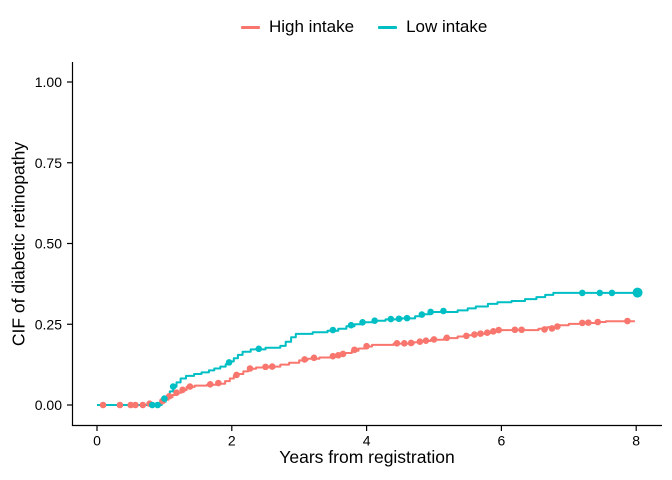 The width and height of the screenshot is (672, 480). What do you see at coordinates (636, 441) in the screenshot?
I see `x-tick-label: 8` at bounding box center [636, 441].